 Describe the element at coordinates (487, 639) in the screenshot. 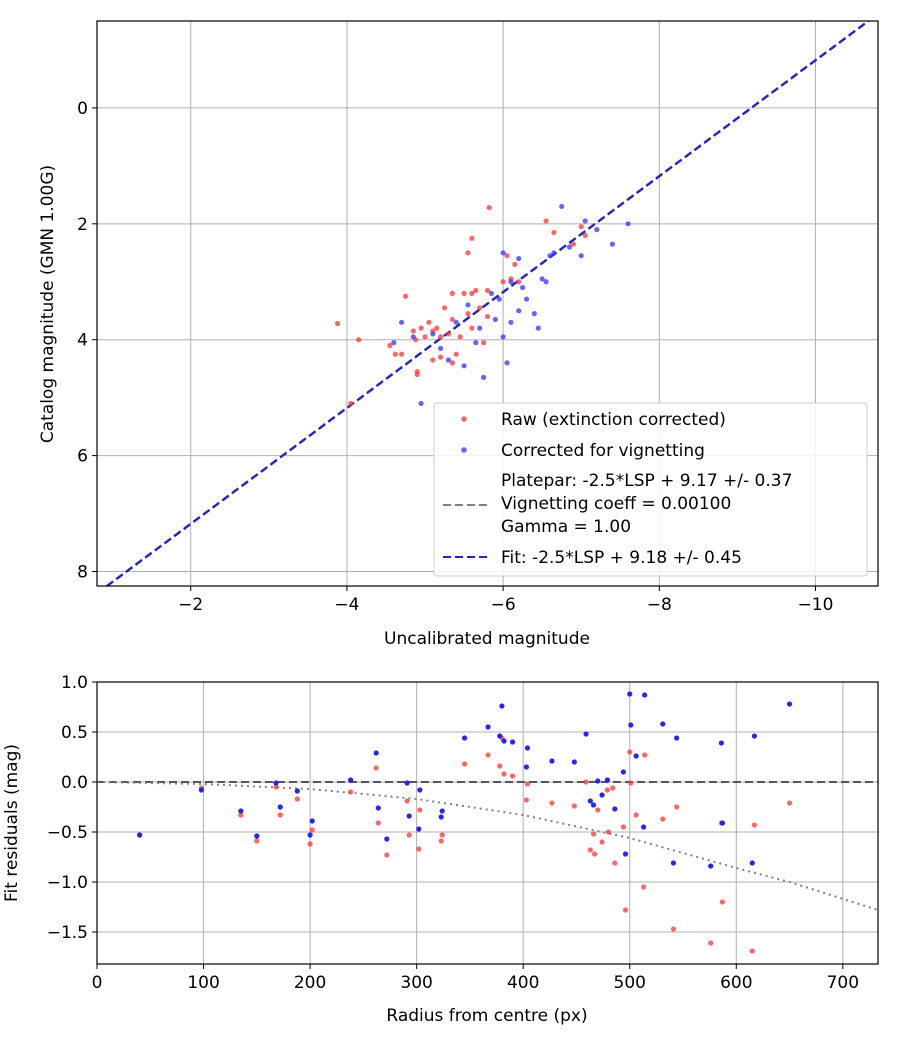

I see `top-x-axis-label: Uncalibrated magnitude` at that location.